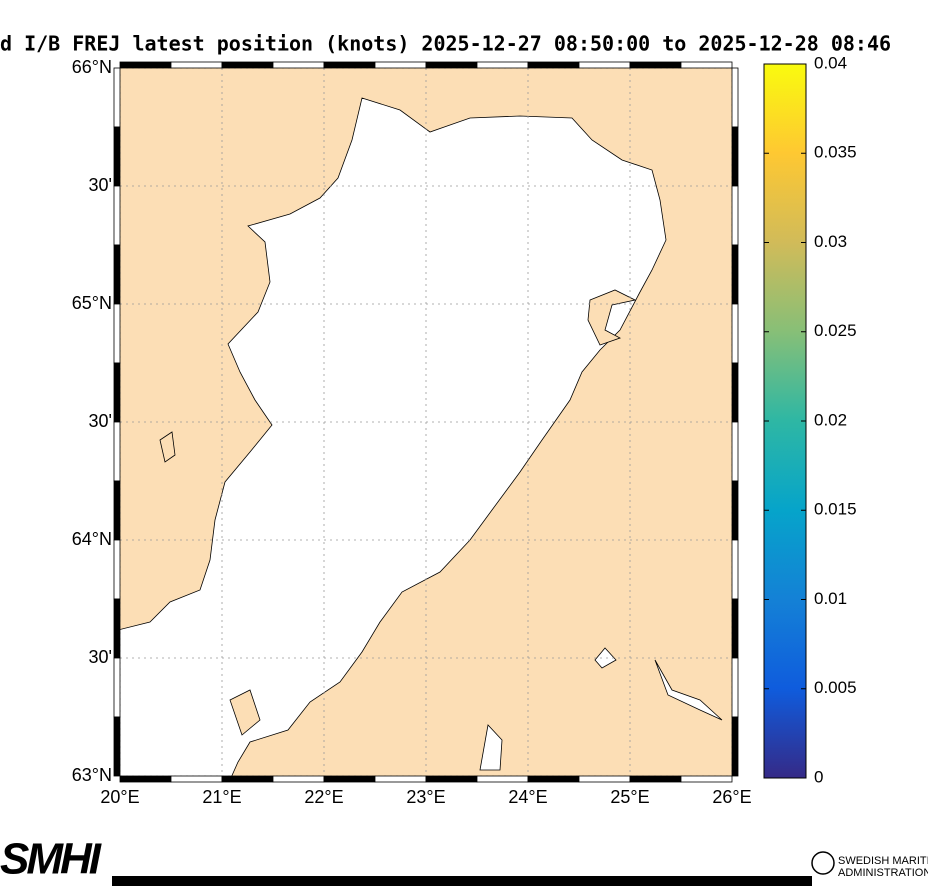 Image resolution: width=928 pixels, height=886 pixels. Describe the element at coordinates (462, 881) in the screenshot. I see `footer-bar` at that location.